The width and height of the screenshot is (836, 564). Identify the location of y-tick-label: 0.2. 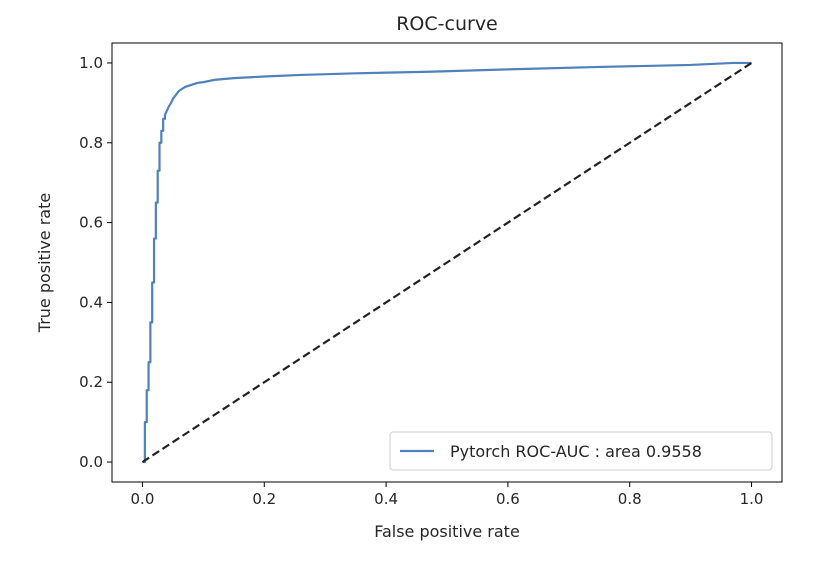
(91, 382).